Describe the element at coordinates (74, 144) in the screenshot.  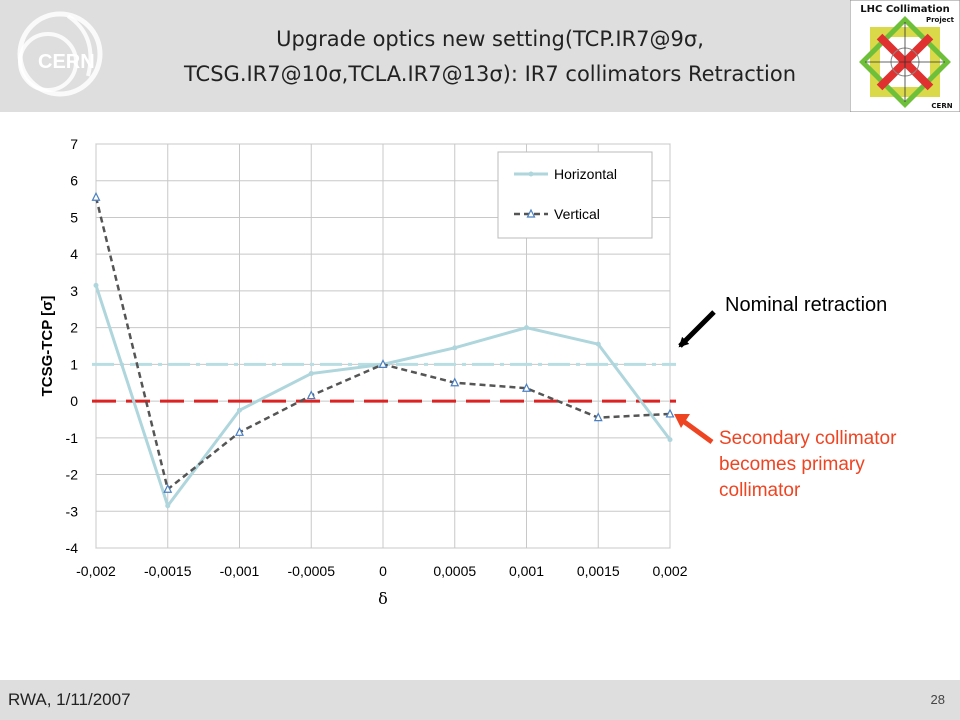
I see `y-tick-label: 7` at that location.